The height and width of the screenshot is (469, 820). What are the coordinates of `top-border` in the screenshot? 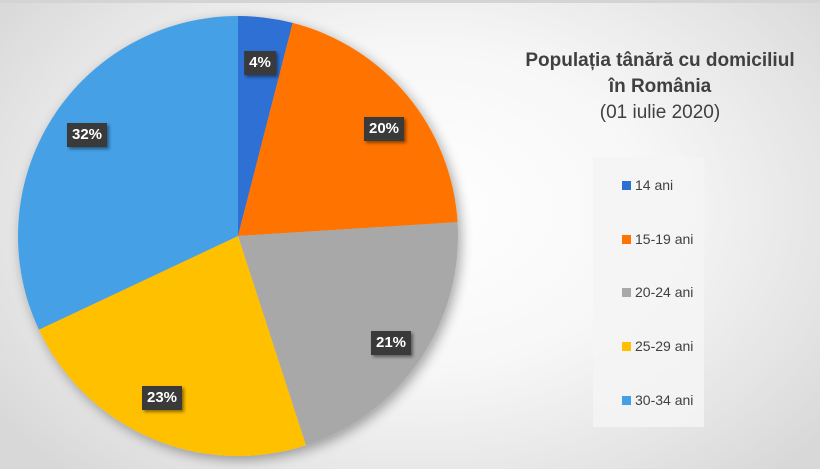 It's located at (410, 1).